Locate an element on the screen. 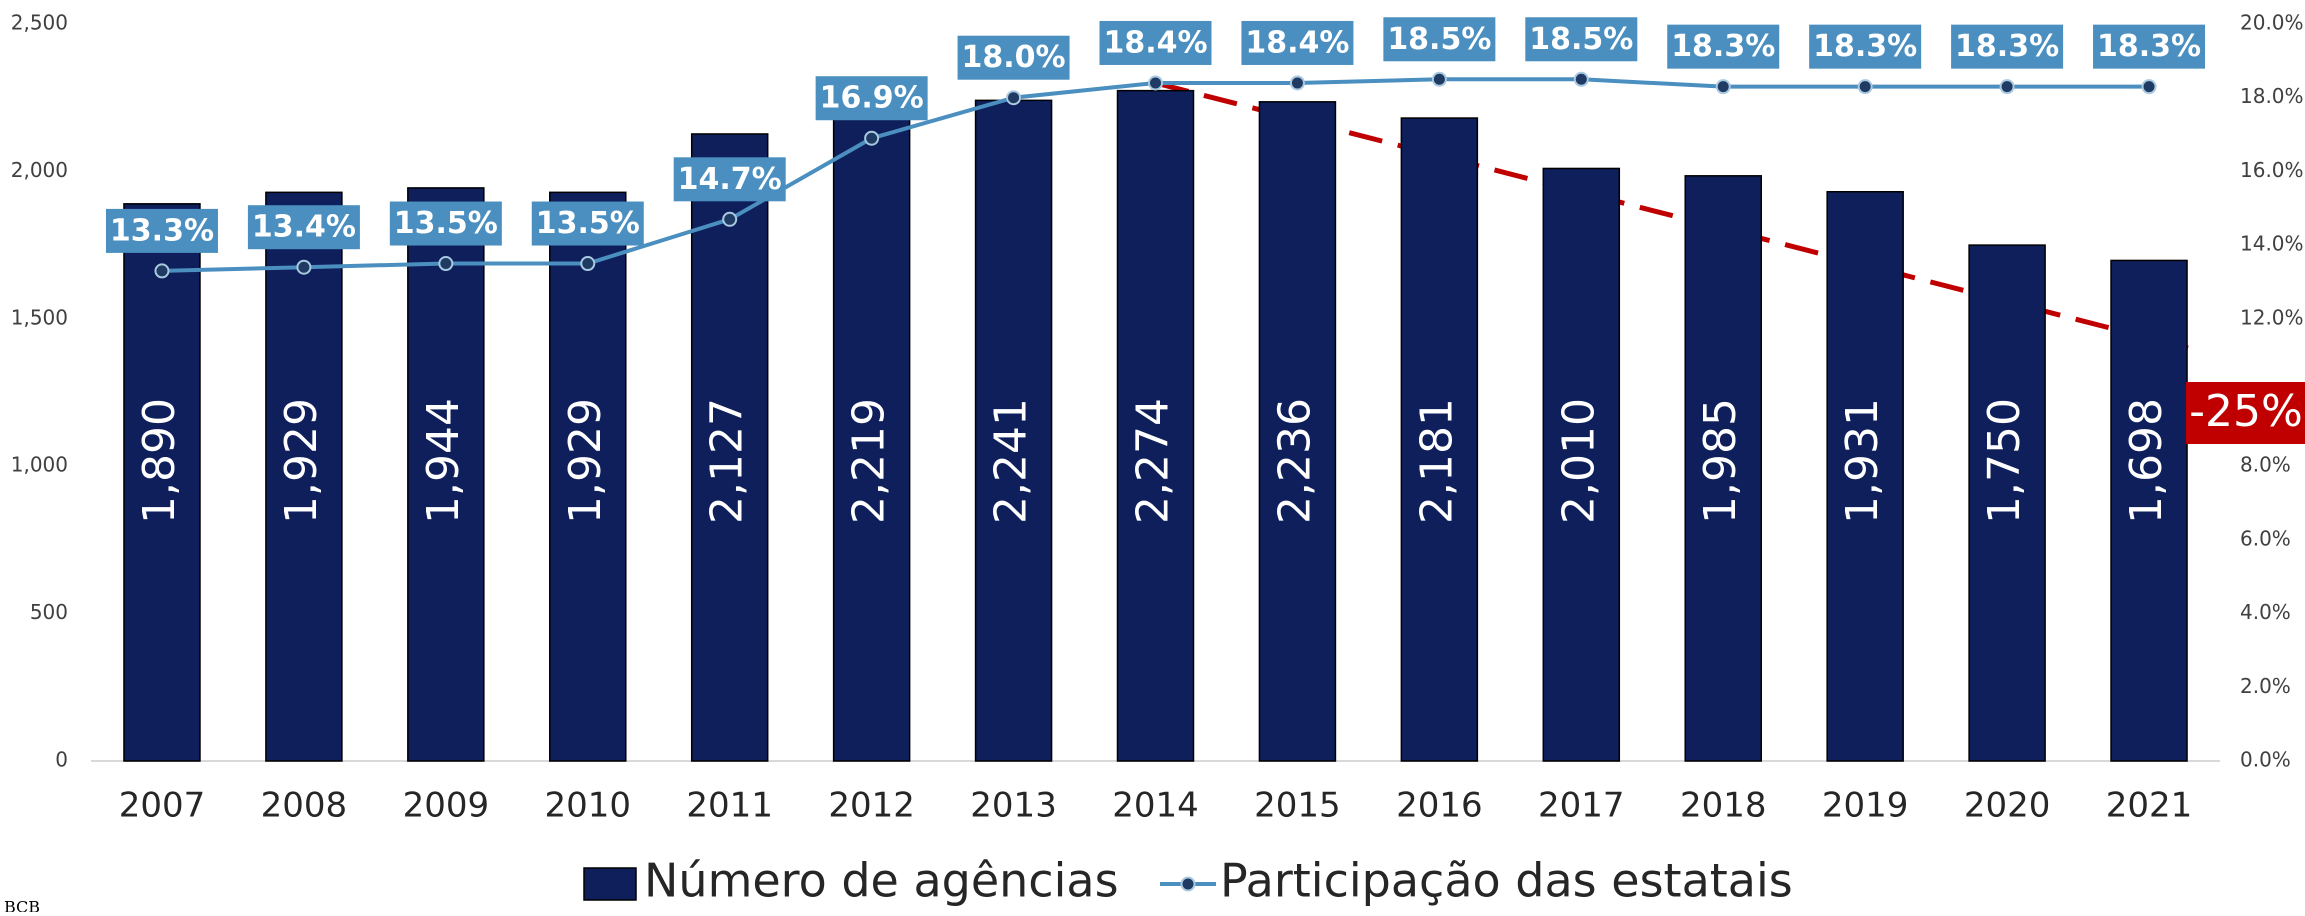 This screenshot has height=916, width=2305. y-tick-label: 1,000 is located at coordinates (39, 465).